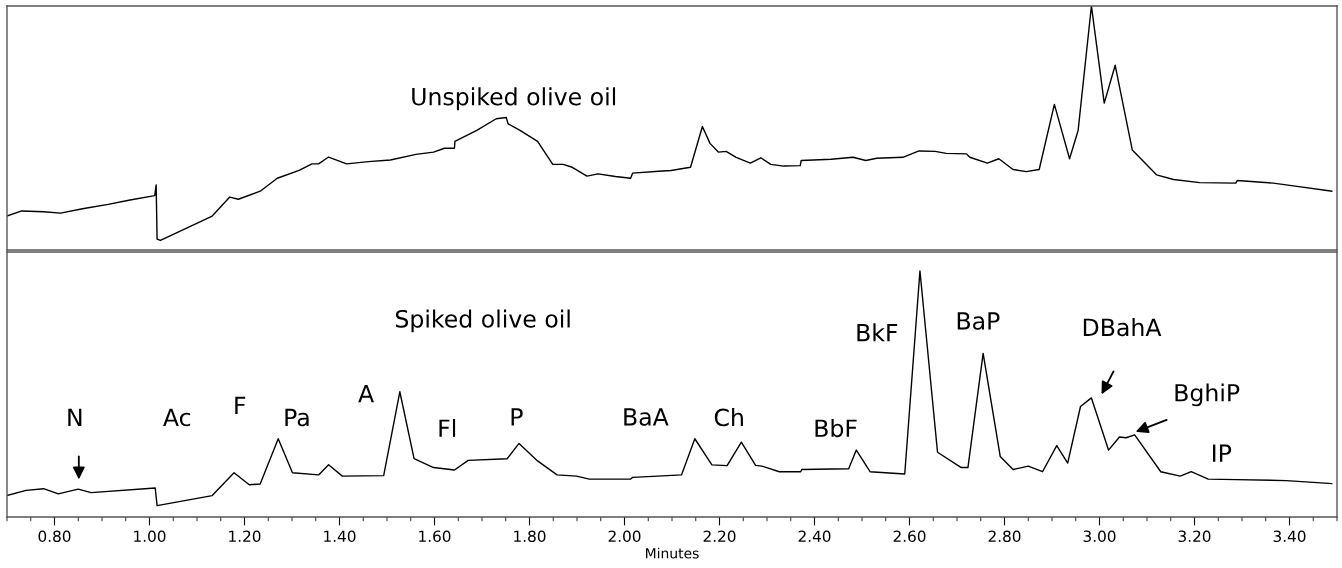 This screenshot has height=568, width=1342. I want to click on x-tick-label: 1.60, so click(435, 536).